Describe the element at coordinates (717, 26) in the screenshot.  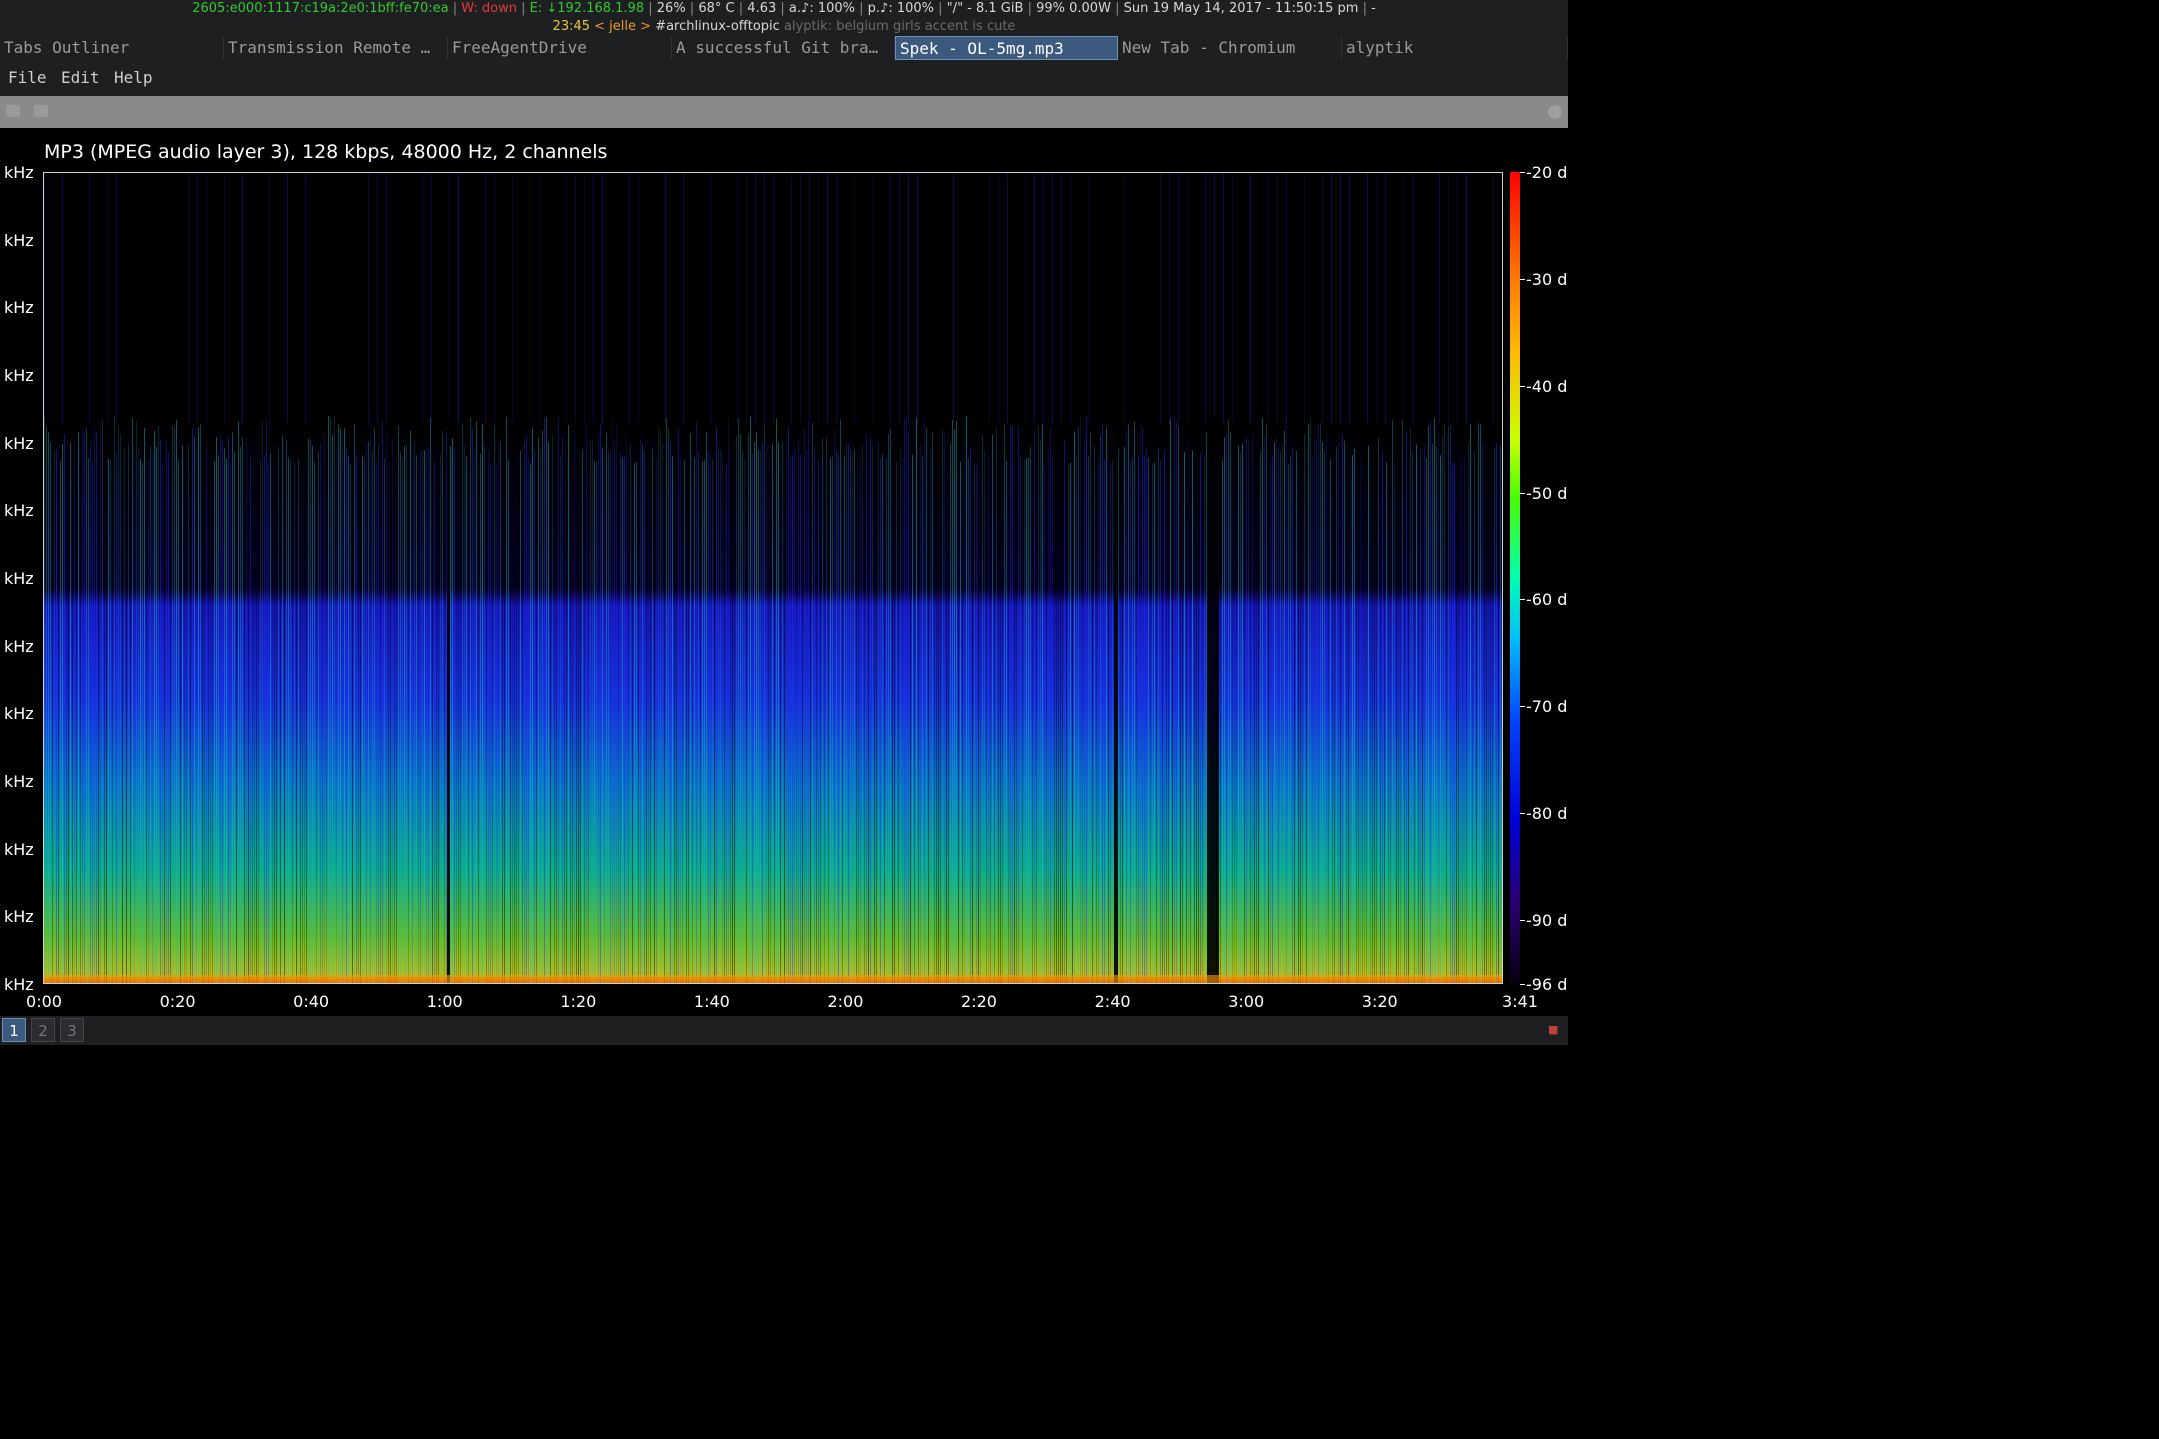
I see `irc-channel: #archlinux-offtopic` at that location.